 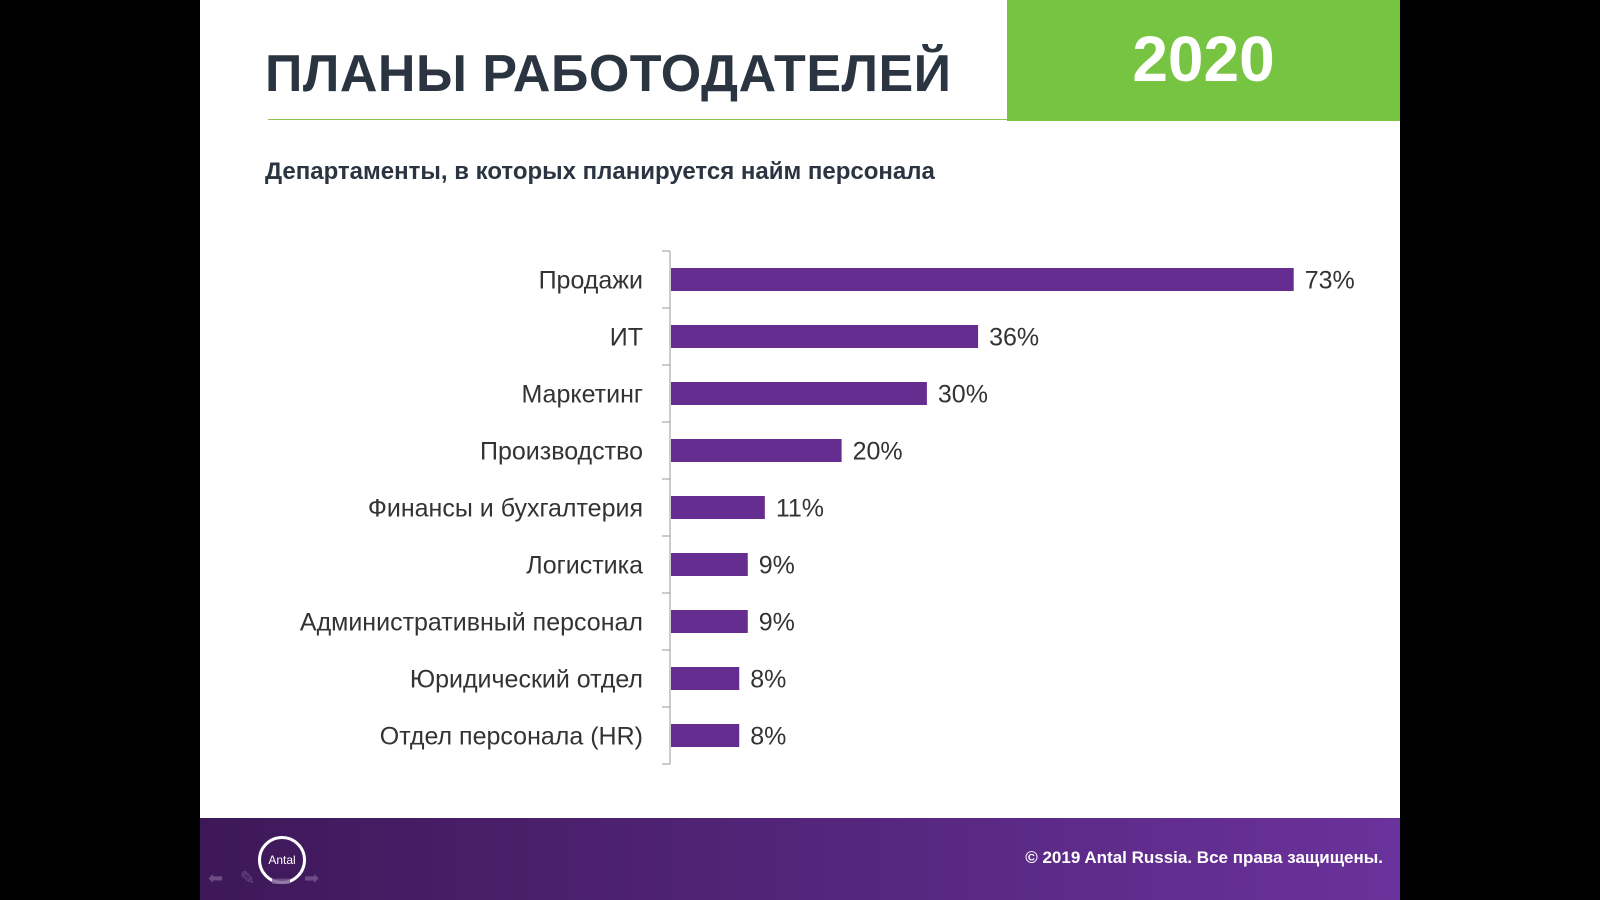 What do you see at coordinates (584, 566) in the screenshot?
I see `category-label: Логистика` at bounding box center [584, 566].